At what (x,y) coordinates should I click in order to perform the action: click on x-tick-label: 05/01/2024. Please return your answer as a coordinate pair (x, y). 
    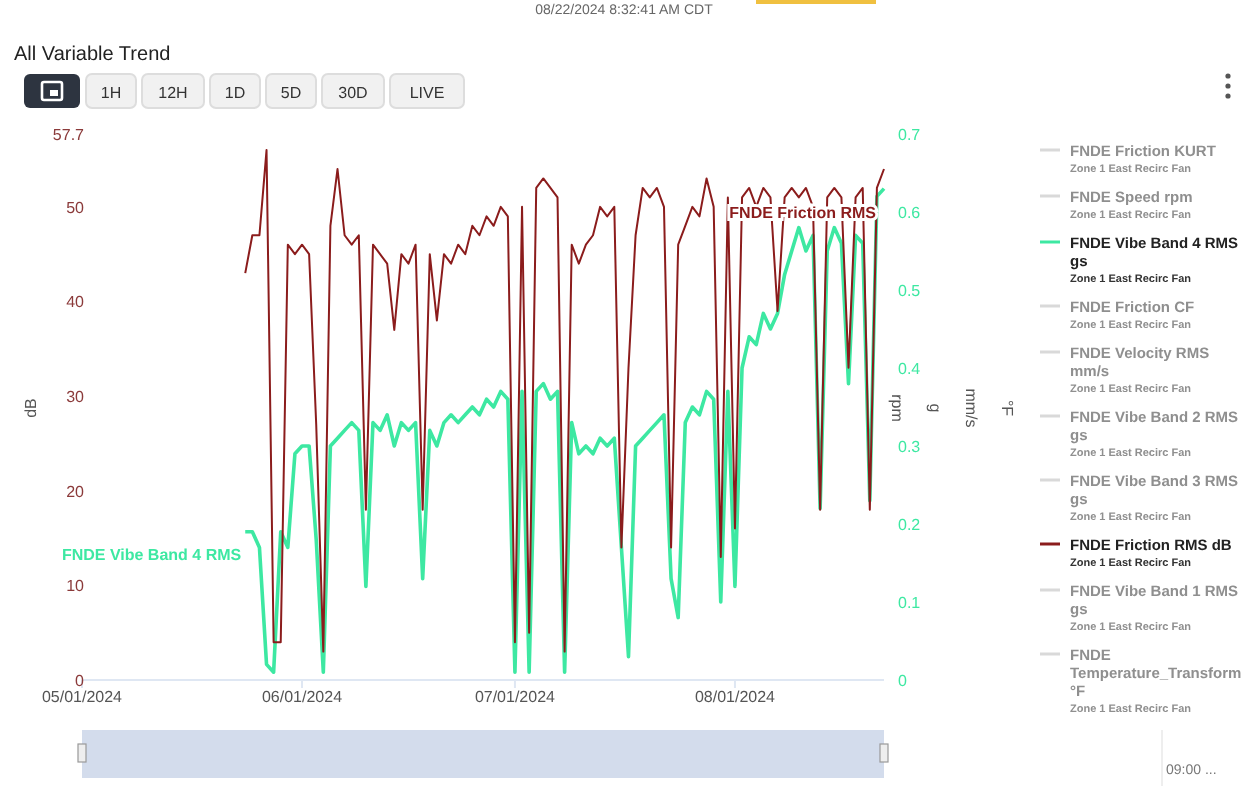
    Looking at the image, I should click on (82, 697).